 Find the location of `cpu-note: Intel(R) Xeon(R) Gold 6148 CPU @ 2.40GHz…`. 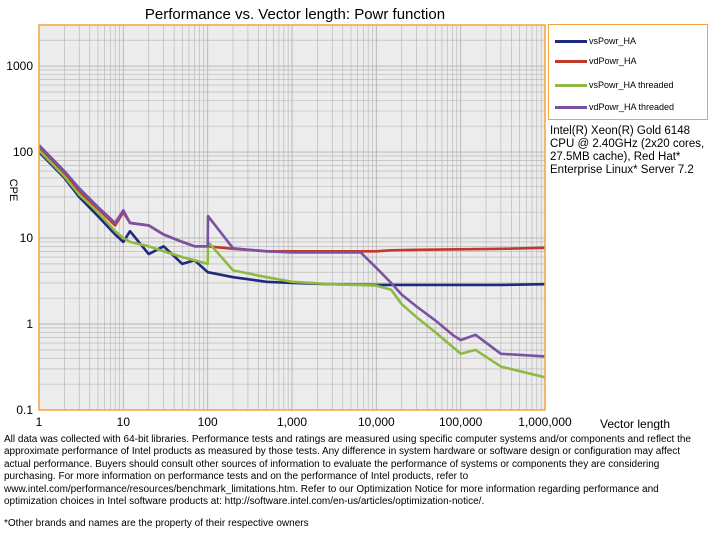

cpu-note: Intel(R) Xeon(R) Gold 6148 CPU @ 2.40GHz… is located at coordinates (627, 150).